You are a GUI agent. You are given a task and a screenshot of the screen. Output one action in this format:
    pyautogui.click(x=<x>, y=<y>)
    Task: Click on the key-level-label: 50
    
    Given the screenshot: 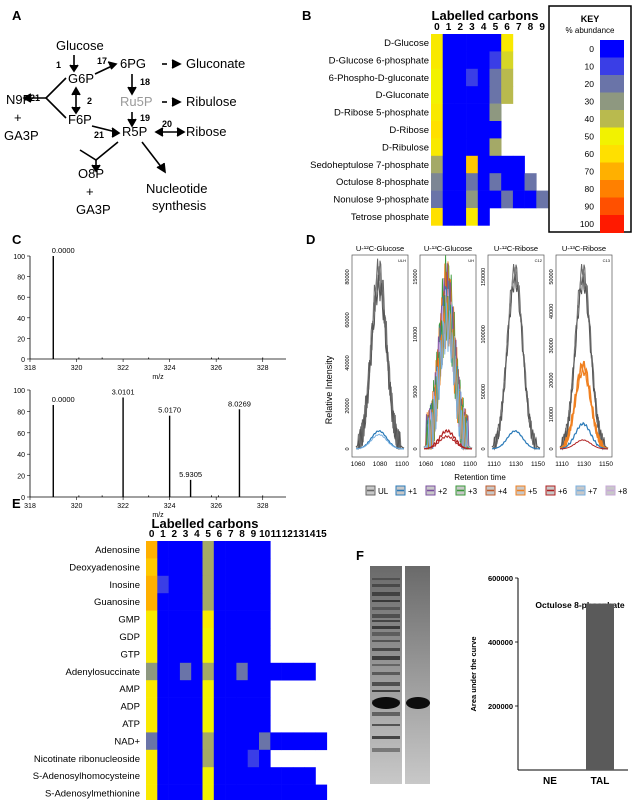 What is the action you would take?
    pyautogui.click(x=590, y=137)
    